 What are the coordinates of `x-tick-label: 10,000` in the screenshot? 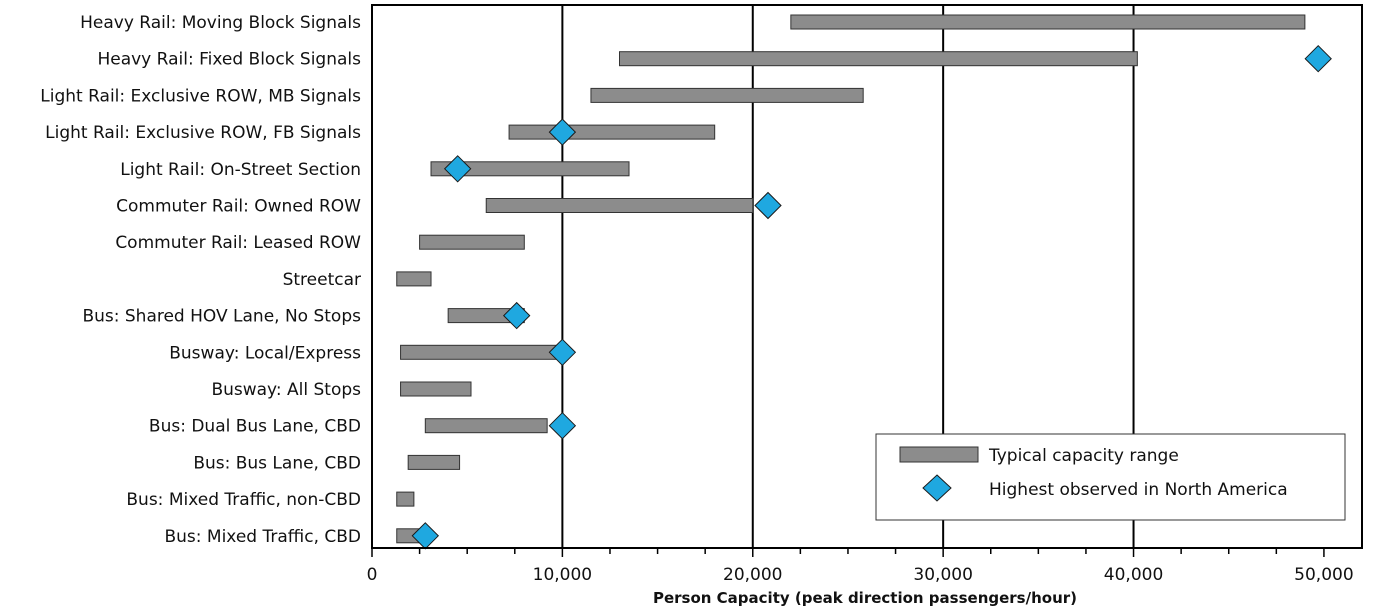 It's located at (562, 575).